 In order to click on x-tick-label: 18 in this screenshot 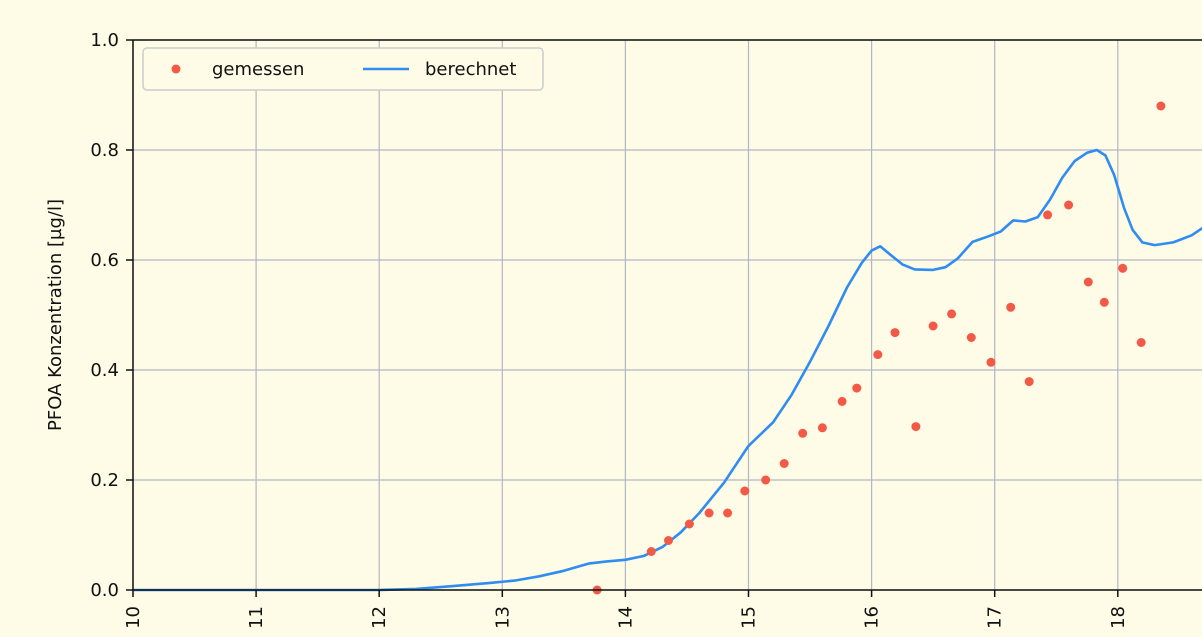, I will do `click(1118, 617)`.